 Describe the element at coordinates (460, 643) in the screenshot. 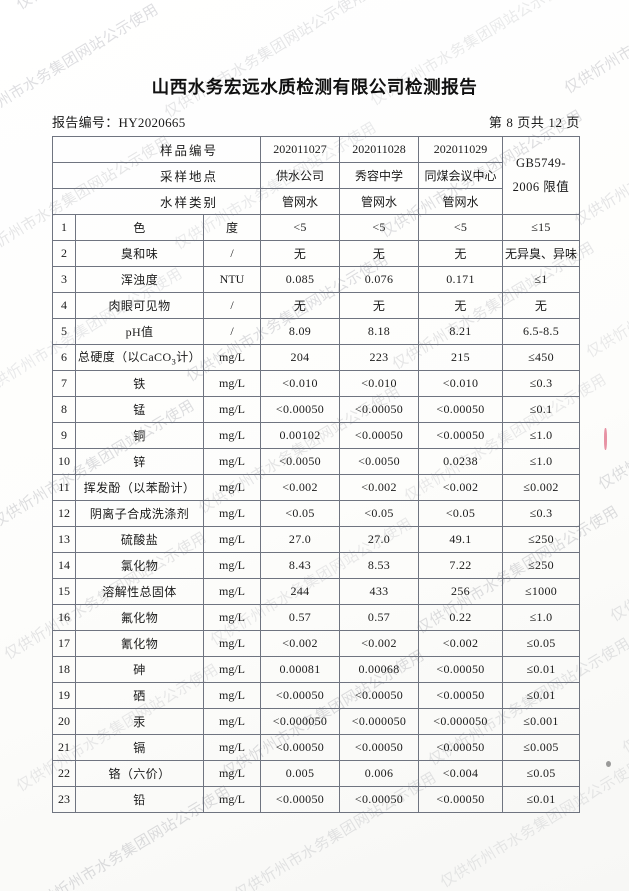

I see `row-value-sample3: <0.002` at that location.